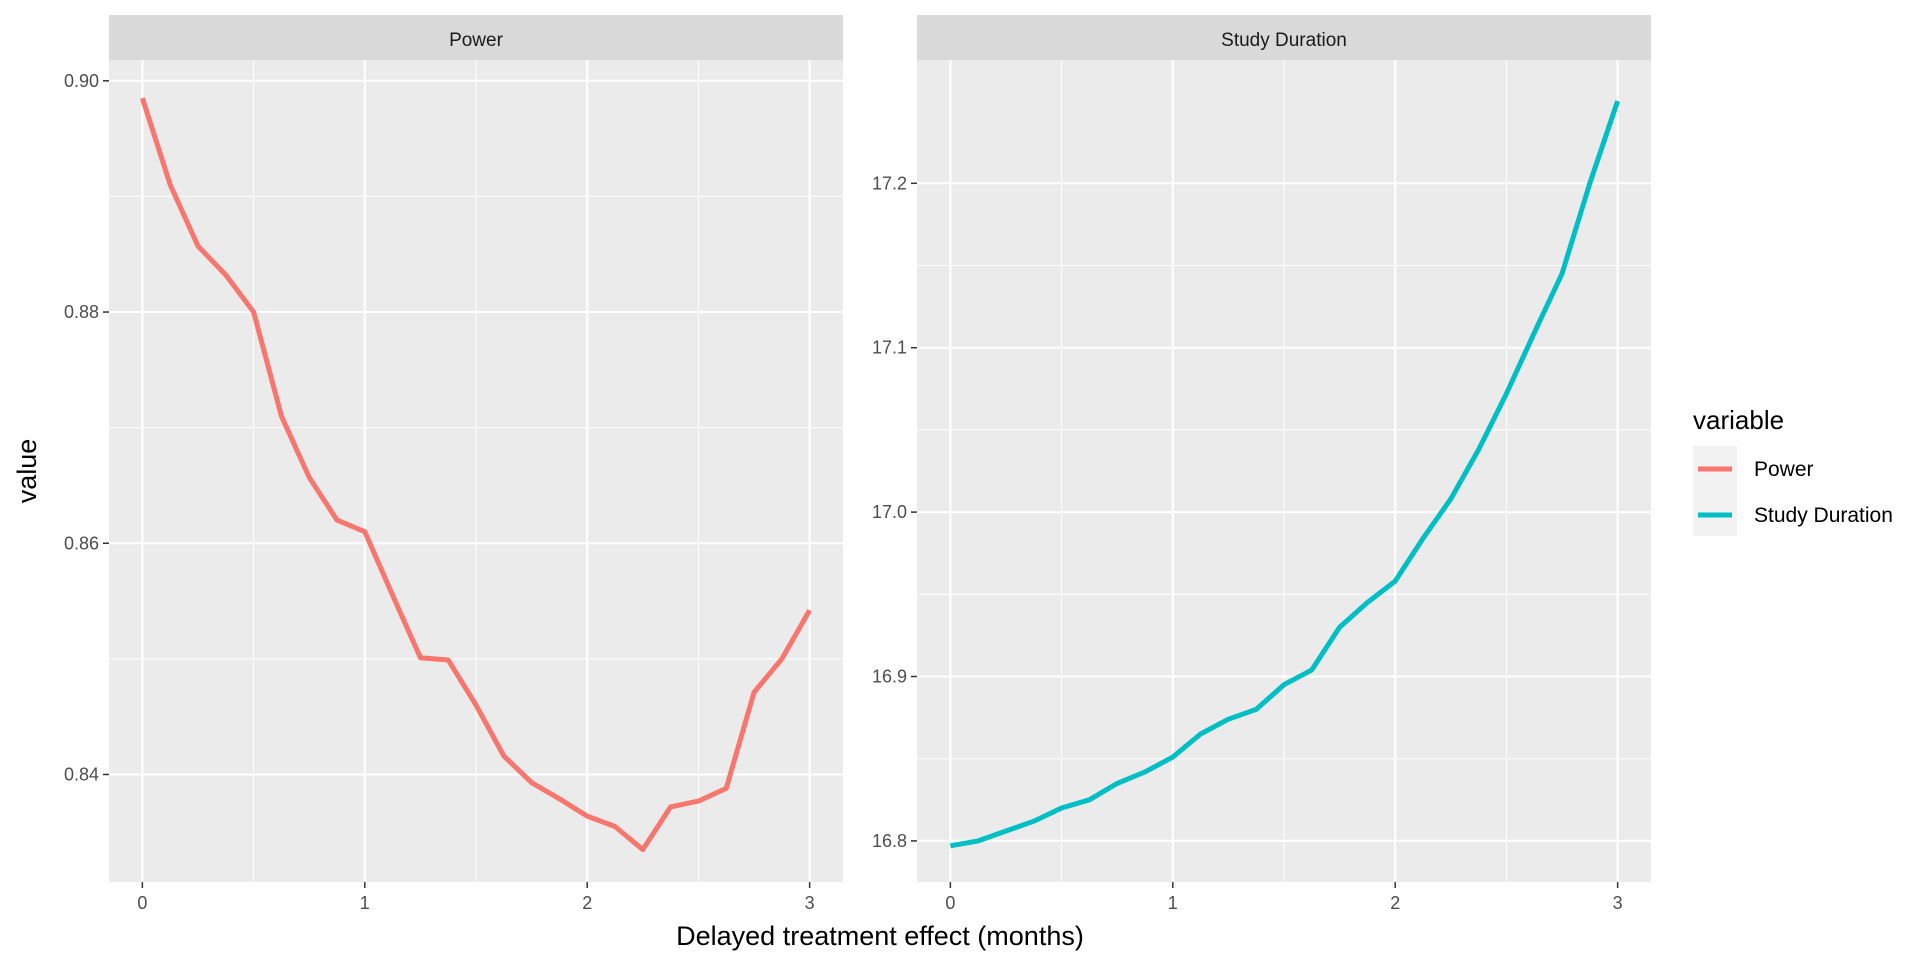  I want to click on legend-label: Study Duration, so click(1823, 515).